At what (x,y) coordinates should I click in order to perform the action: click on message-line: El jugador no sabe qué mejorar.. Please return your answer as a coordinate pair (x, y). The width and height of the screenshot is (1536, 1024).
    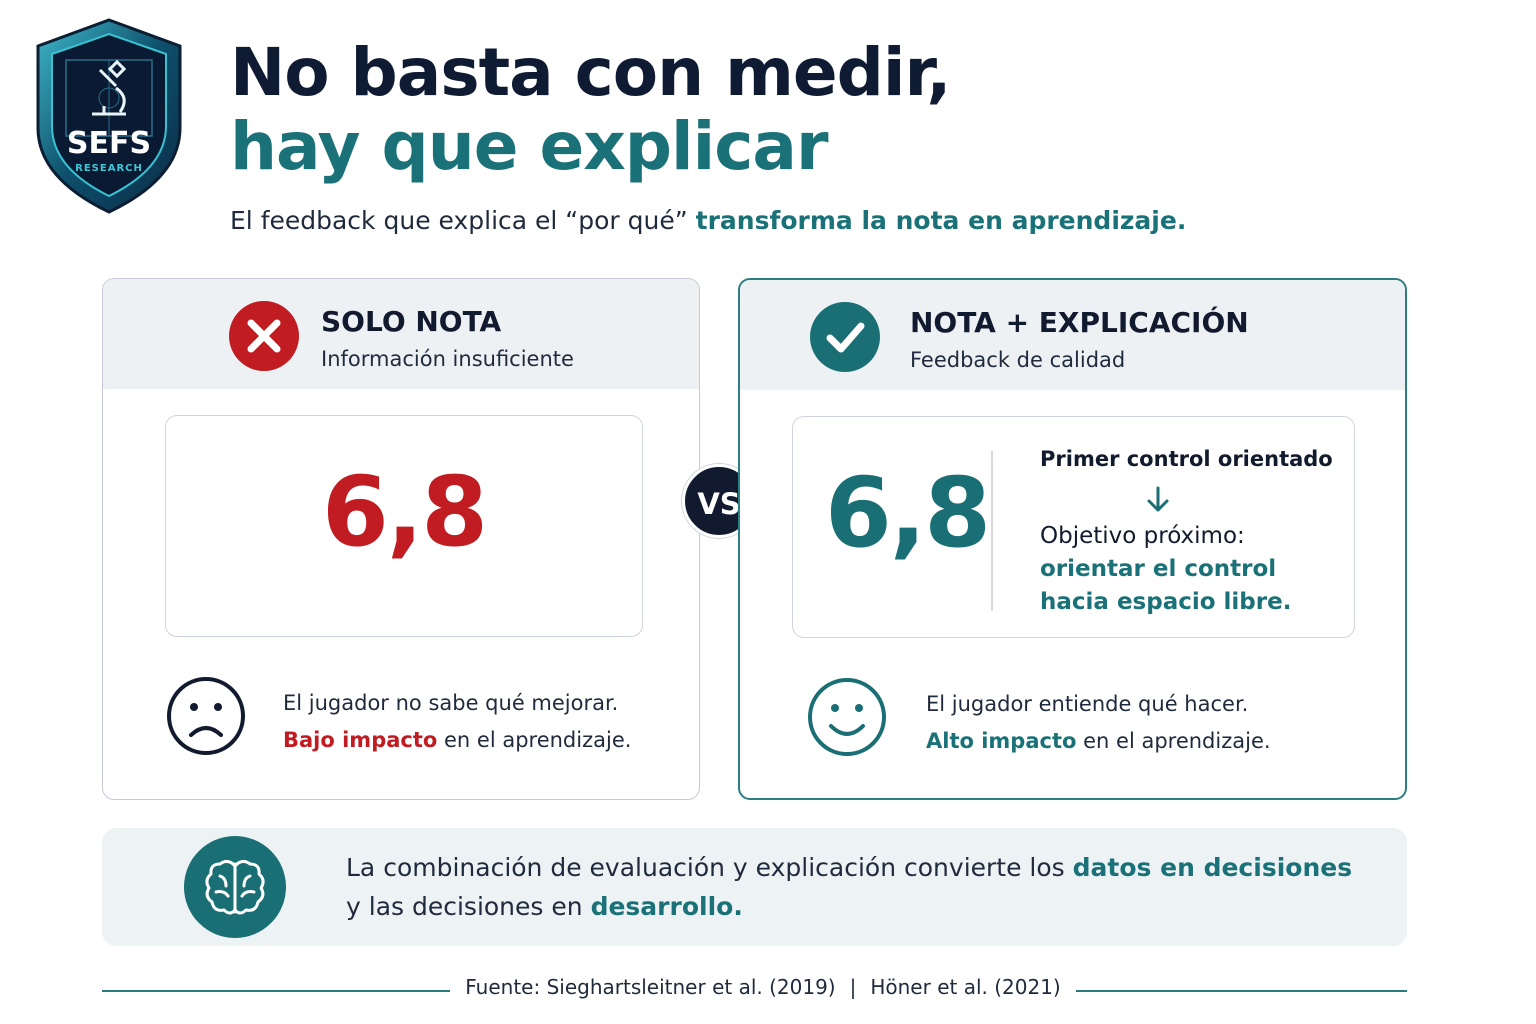
    Looking at the image, I should click on (451, 703).